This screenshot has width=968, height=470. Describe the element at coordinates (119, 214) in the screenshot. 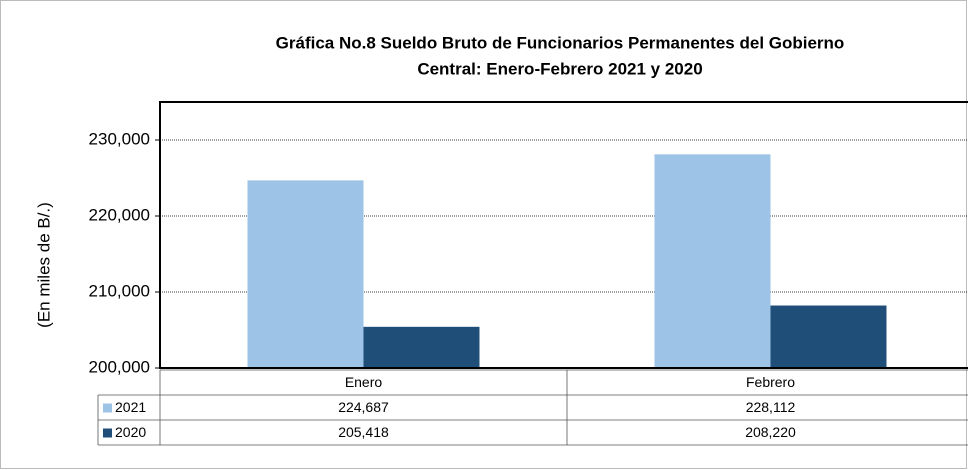

I see `y-tick-label: 220,000` at that location.